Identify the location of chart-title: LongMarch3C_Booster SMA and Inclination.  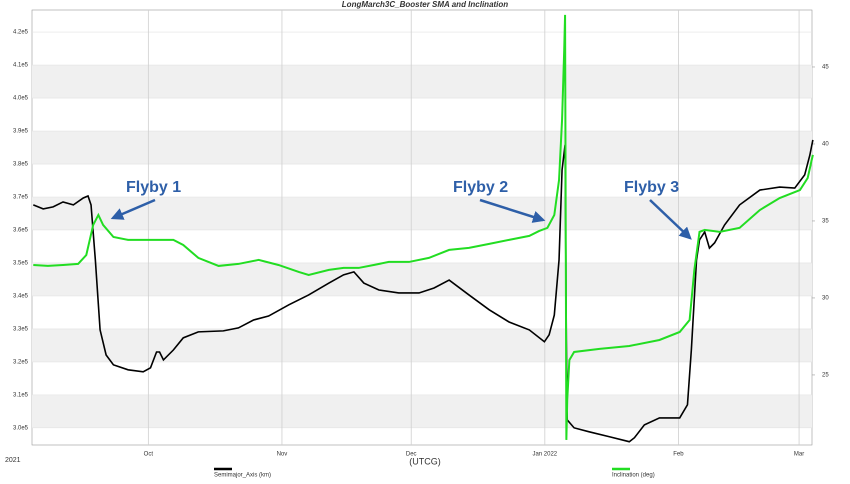
(425, 4).